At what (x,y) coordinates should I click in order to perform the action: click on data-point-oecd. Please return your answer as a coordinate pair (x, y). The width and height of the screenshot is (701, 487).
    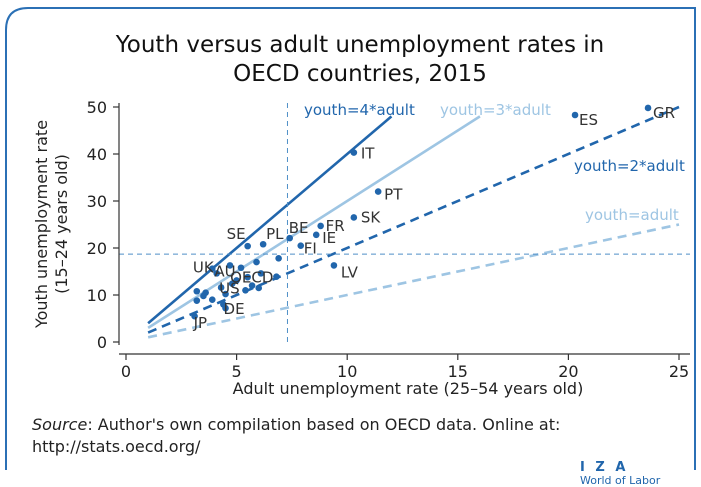
    Looking at the image, I should click on (276, 276).